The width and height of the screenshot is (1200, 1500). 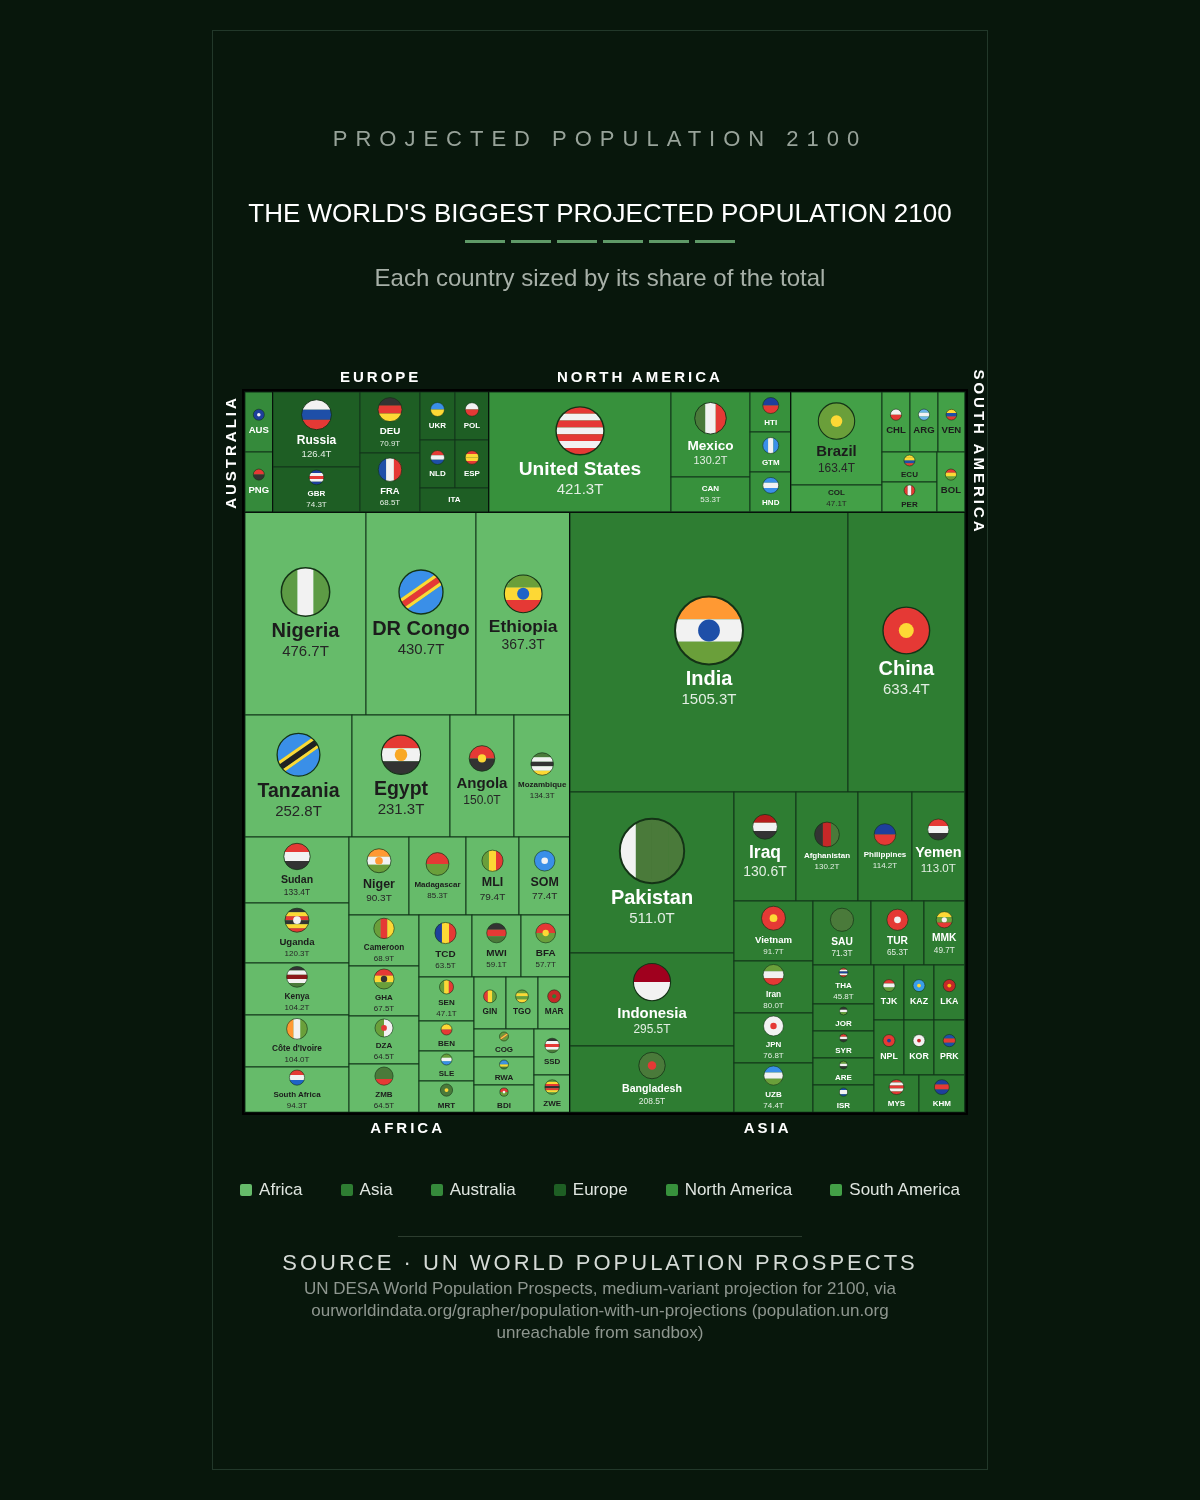 What do you see at coordinates (600, 278) in the screenshot?
I see `text: Each country sized by its share of the total` at bounding box center [600, 278].